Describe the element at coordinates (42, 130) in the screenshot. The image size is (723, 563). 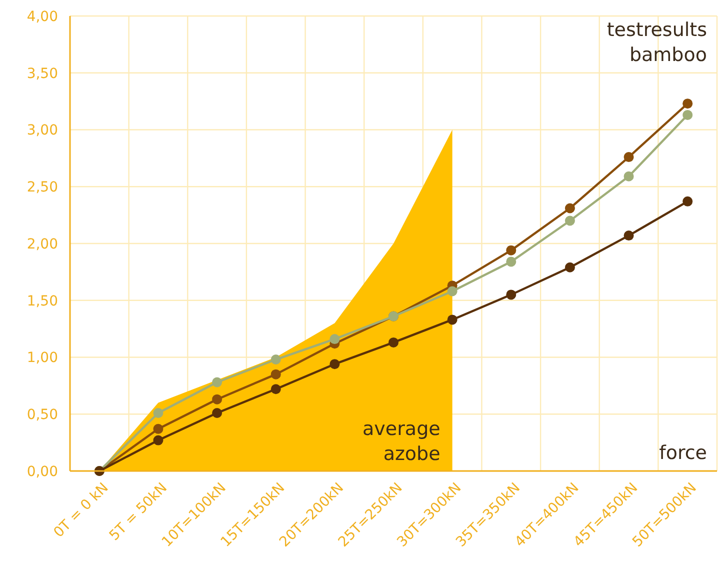
I see `y-tick-label: 3,00` at that location.